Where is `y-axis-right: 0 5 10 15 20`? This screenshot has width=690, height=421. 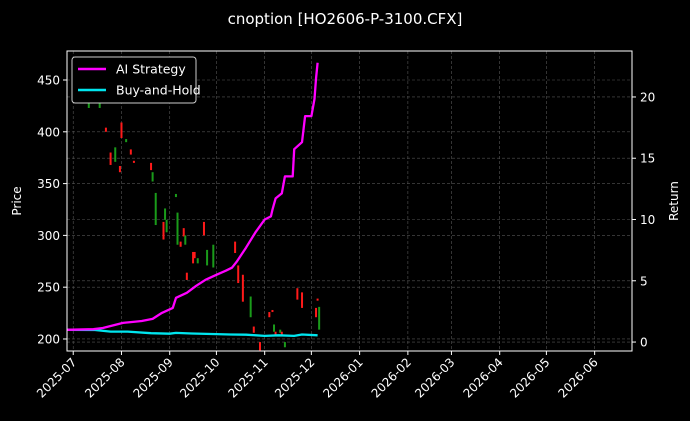 y-axis-right: 0 5 10 15 20 is located at coordinates (643, 220).